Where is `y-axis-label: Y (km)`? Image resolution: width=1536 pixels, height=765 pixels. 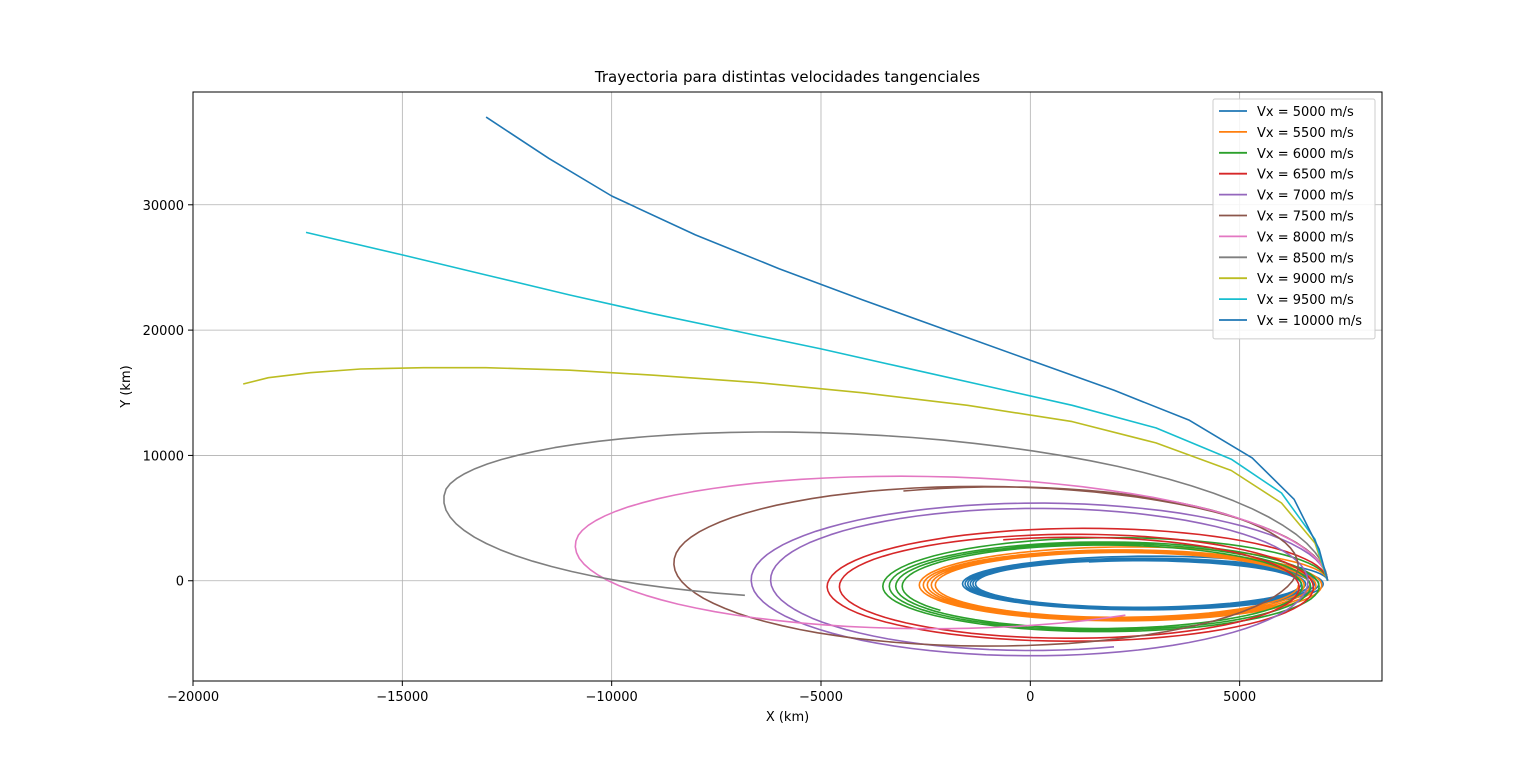
y-axis-label: Y (km) is located at coordinates (126, 386).